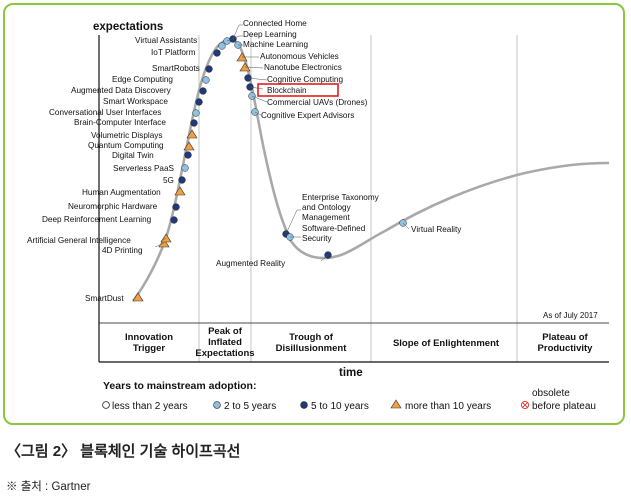 The width and height of the screenshot is (631, 499). Describe the element at coordinates (225, 331) in the screenshot. I see `phase-peak-1: Peak of` at that location.